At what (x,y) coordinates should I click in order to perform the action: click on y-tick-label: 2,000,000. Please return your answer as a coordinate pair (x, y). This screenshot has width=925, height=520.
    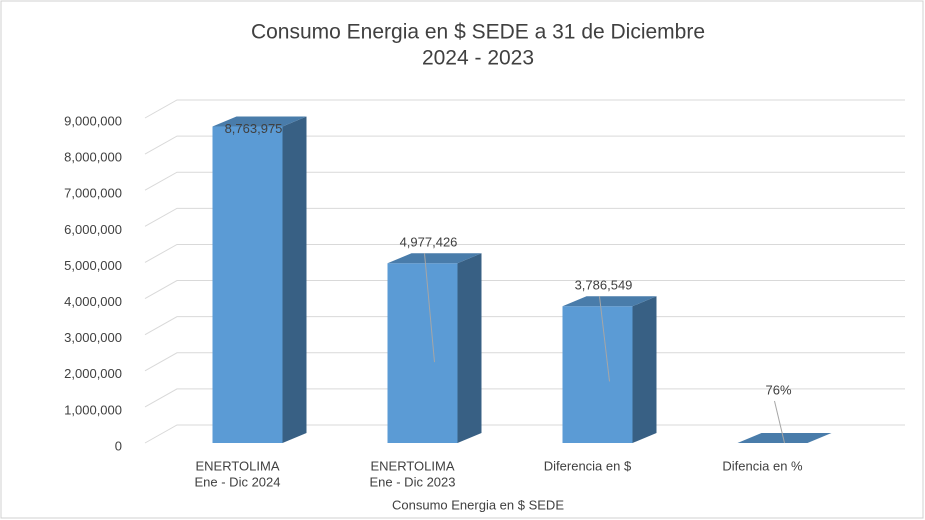
    Looking at the image, I should click on (93, 373).